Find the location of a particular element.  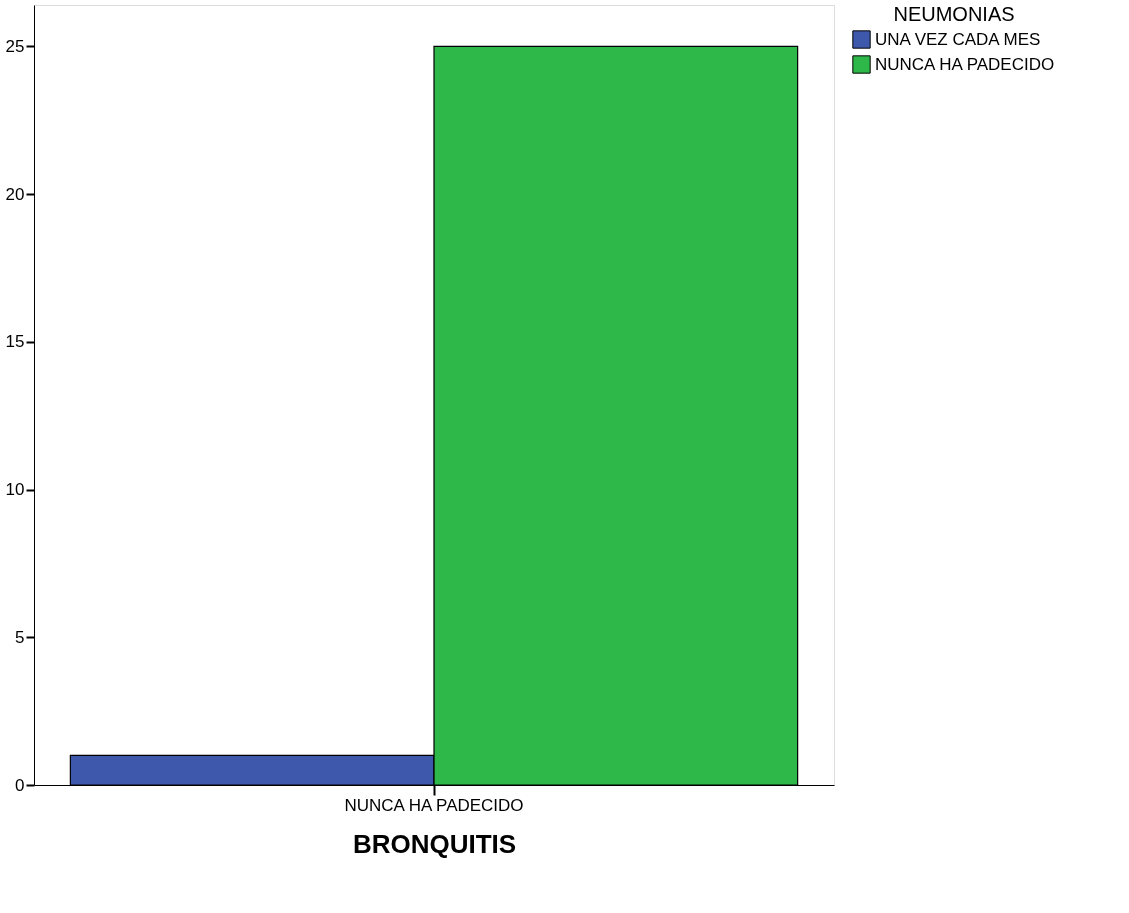

y-tick-label: 15 is located at coordinates (15, 342).